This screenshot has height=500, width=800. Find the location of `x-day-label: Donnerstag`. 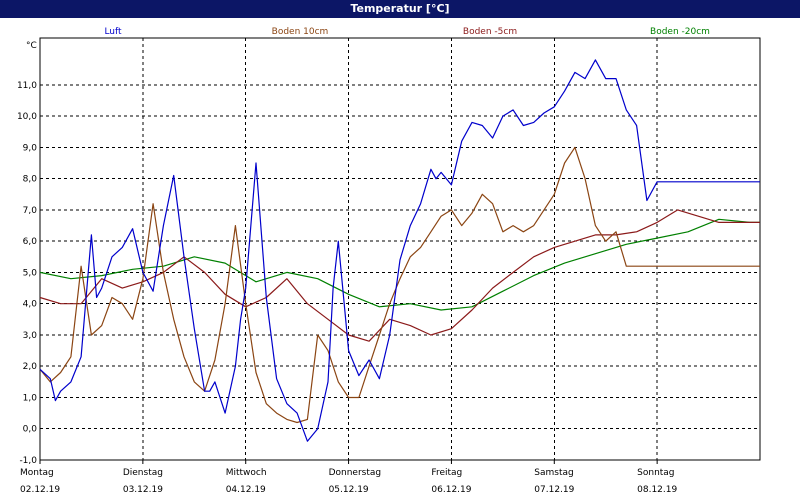

x-day-label: Donnerstag is located at coordinates (355, 473).